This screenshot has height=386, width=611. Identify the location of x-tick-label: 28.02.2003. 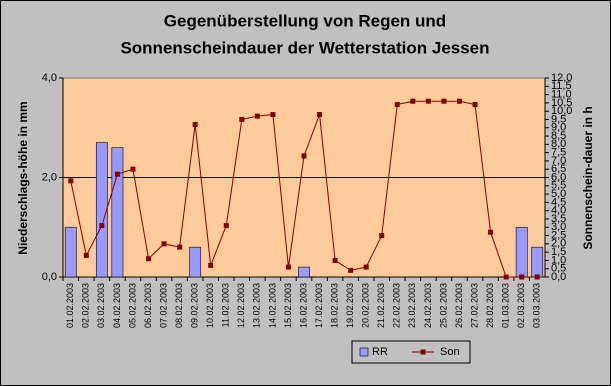
(490, 305).